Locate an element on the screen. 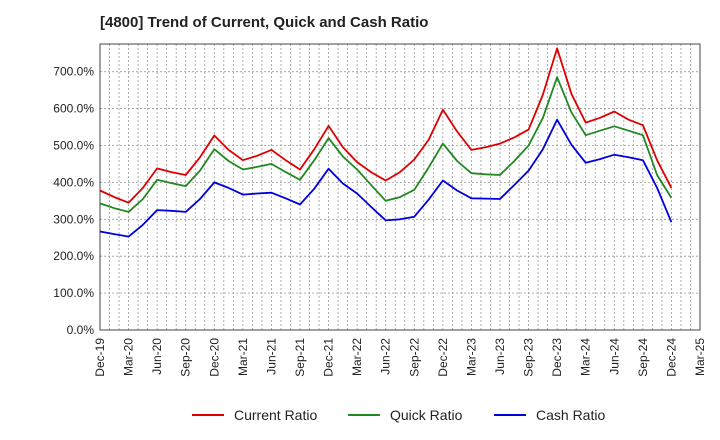  y-tick-label: 600.0% is located at coordinates (73, 109).